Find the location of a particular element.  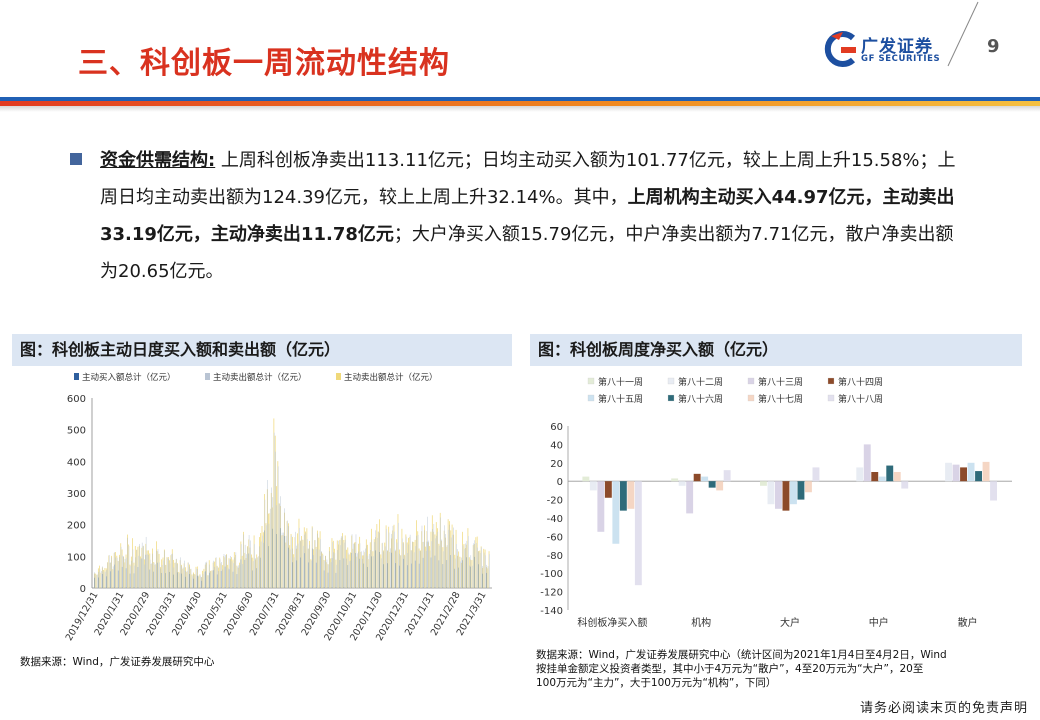

legend-label: 主动卖出额总计（亿元） is located at coordinates (260, 377).